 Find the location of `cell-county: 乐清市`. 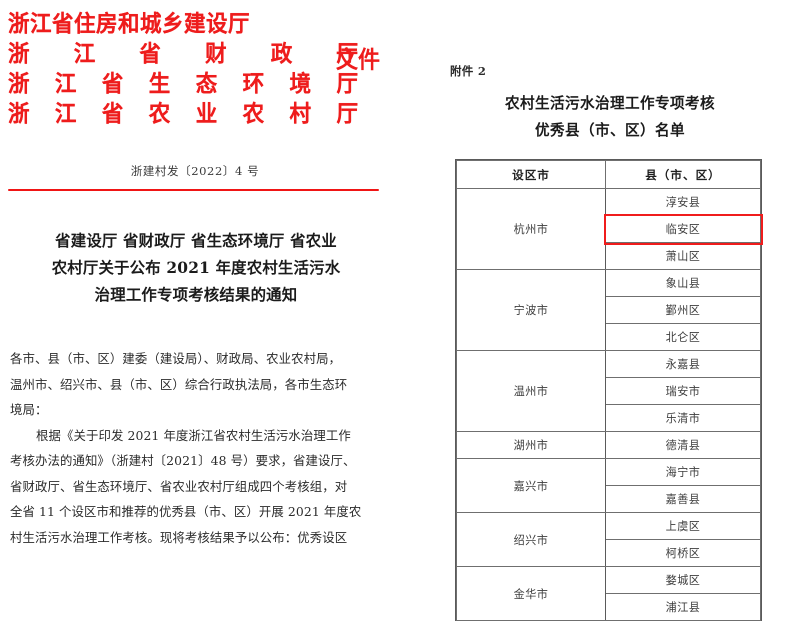

cell-county: 乐清市 is located at coordinates (683, 418).